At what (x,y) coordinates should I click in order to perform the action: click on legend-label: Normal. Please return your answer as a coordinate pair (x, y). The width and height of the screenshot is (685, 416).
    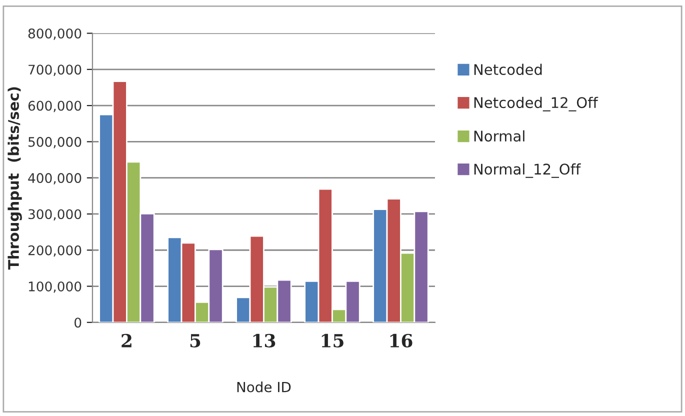
    Looking at the image, I should click on (499, 136).